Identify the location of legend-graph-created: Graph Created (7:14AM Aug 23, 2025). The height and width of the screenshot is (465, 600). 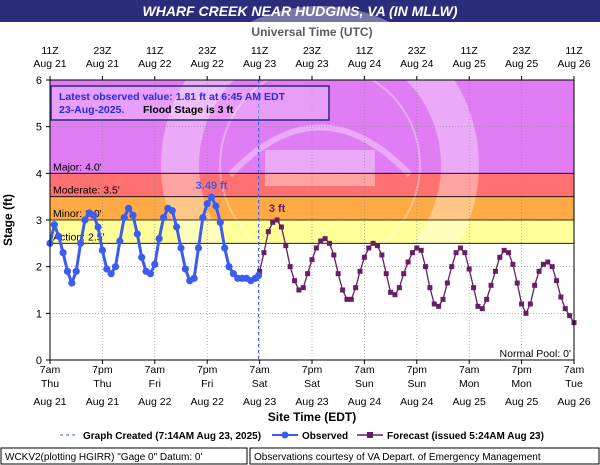
(172, 436).